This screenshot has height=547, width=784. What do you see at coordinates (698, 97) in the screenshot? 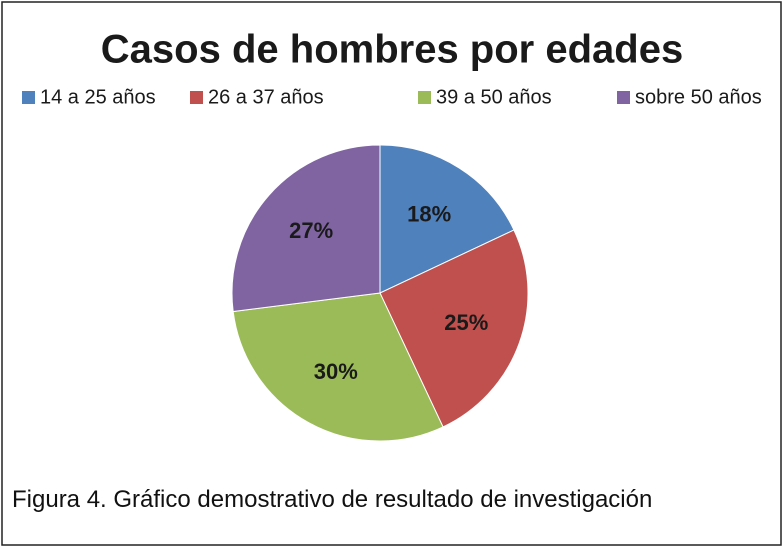
I see `legend-label: sobre 50 años` at bounding box center [698, 97].